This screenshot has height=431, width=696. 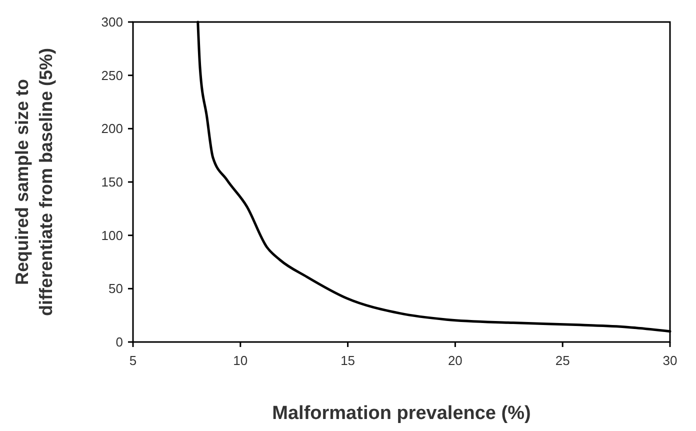 What do you see at coordinates (112, 22) in the screenshot?
I see `y-tick-label: 300` at bounding box center [112, 22].